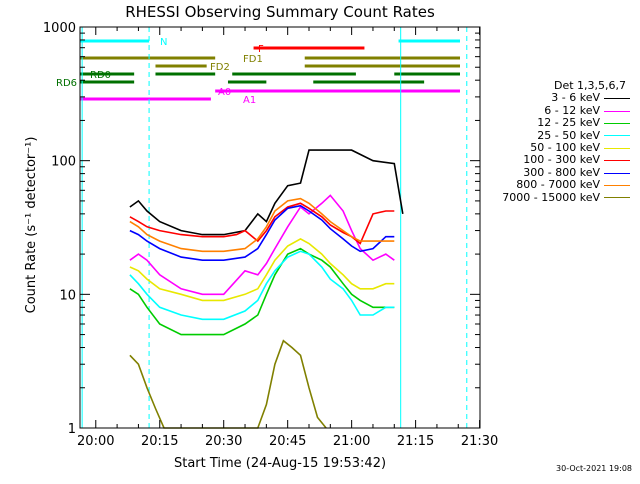  I want to click on y-axis-label: Count Rate (s⁻¹ detector⁻¹), so click(31, 225).